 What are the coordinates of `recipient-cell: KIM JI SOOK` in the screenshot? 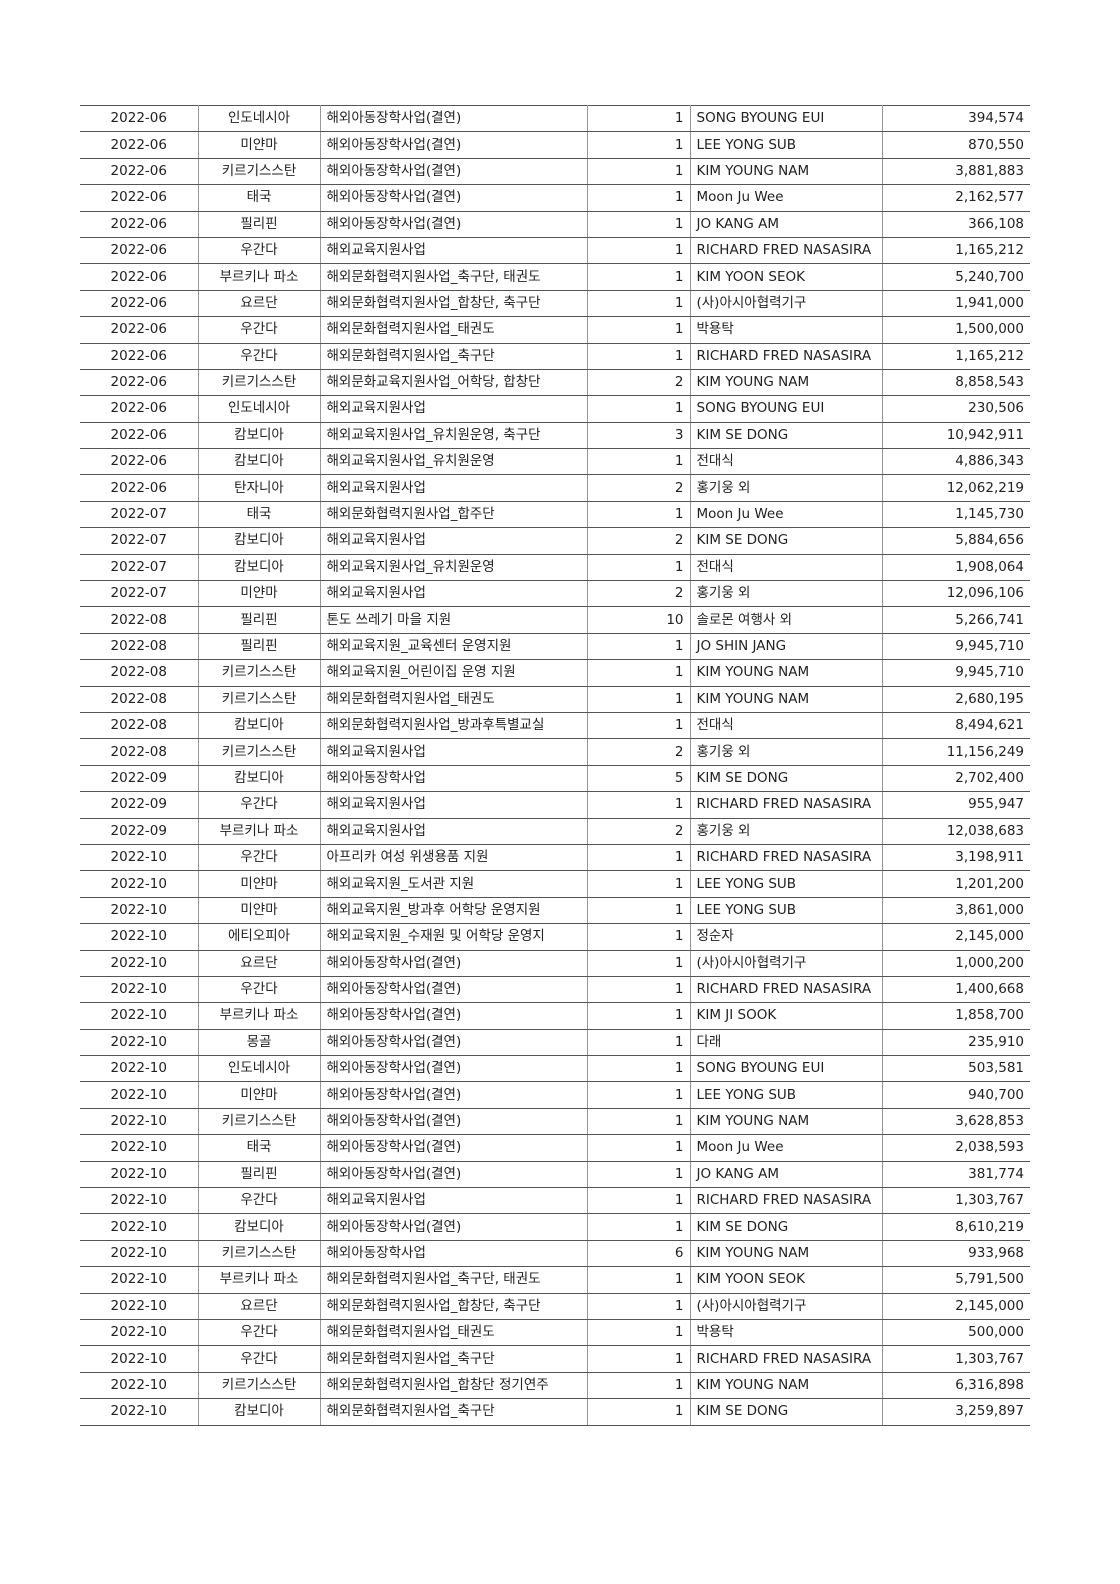 It's located at (786, 1016).